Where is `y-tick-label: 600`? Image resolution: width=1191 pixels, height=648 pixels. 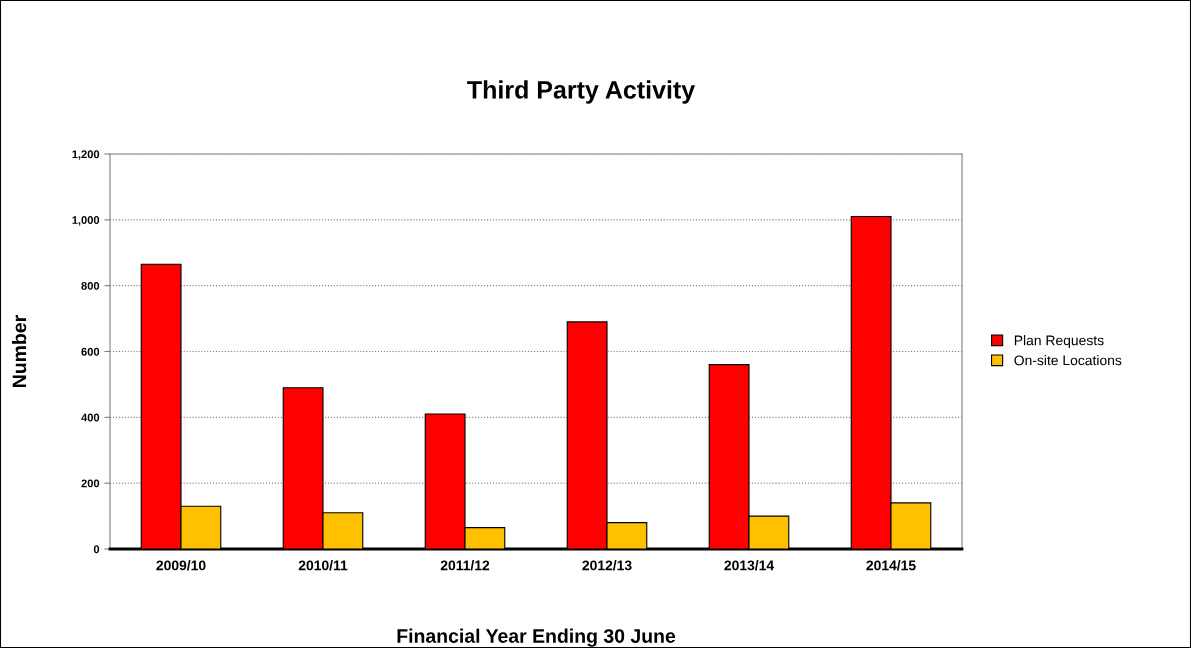 y-tick-label: 600 is located at coordinates (90, 351).